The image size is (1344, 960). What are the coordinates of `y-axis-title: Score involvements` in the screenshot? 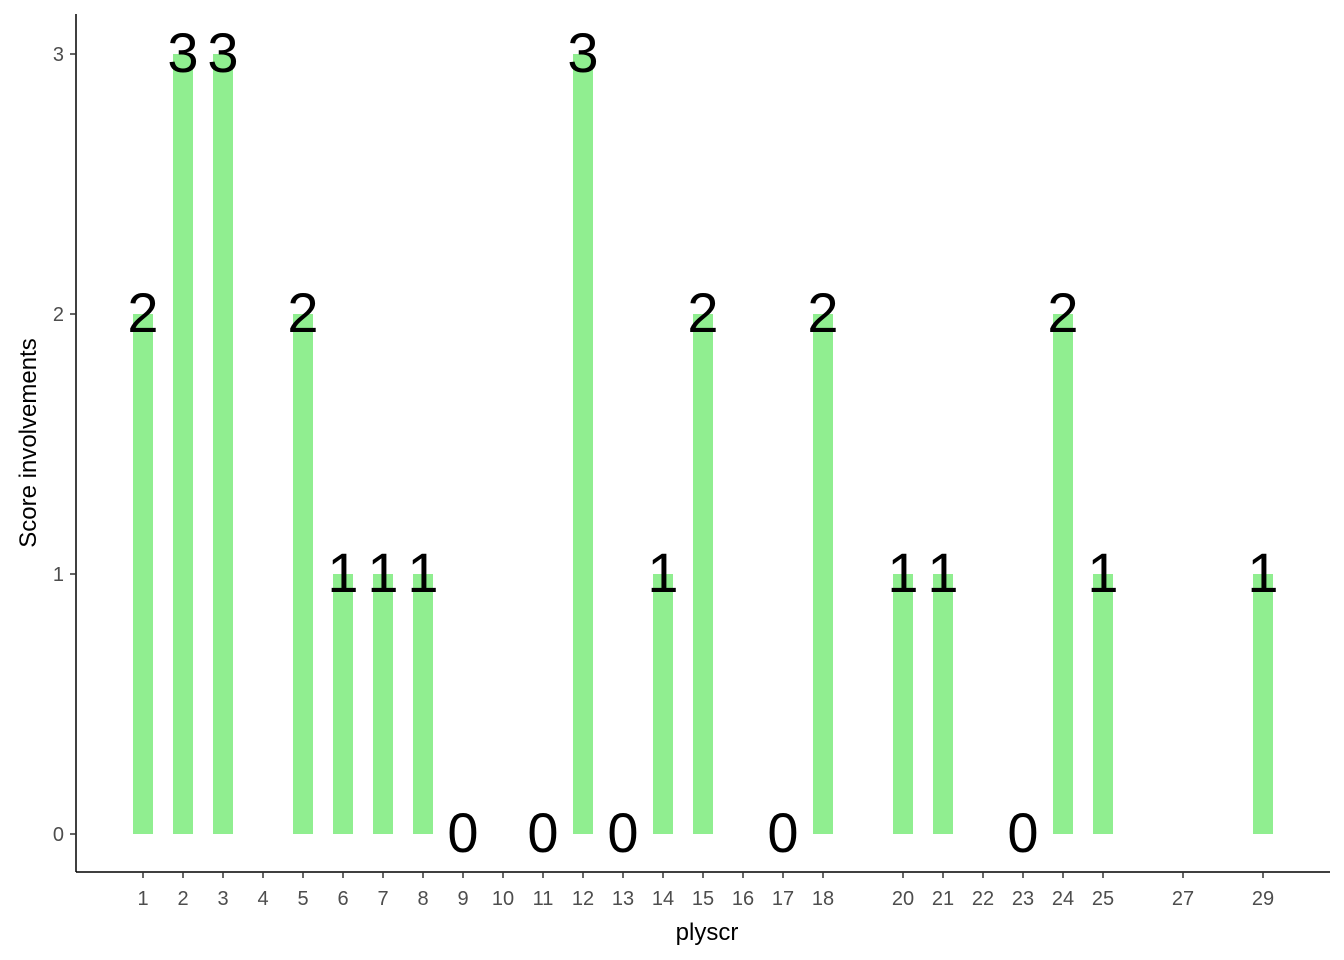 It's located at (28, 442).